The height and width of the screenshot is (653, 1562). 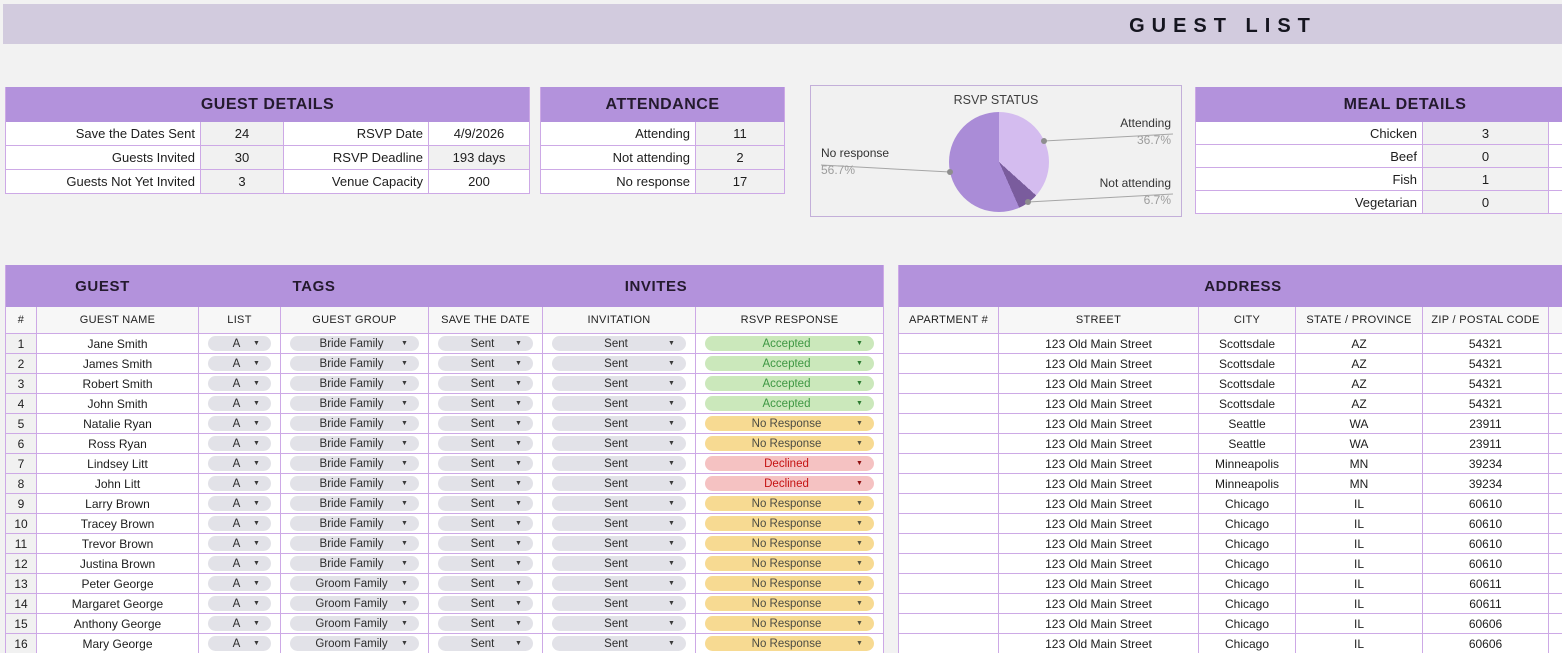 I want to click on state-cell: MN, so click(x=1359, y=463).